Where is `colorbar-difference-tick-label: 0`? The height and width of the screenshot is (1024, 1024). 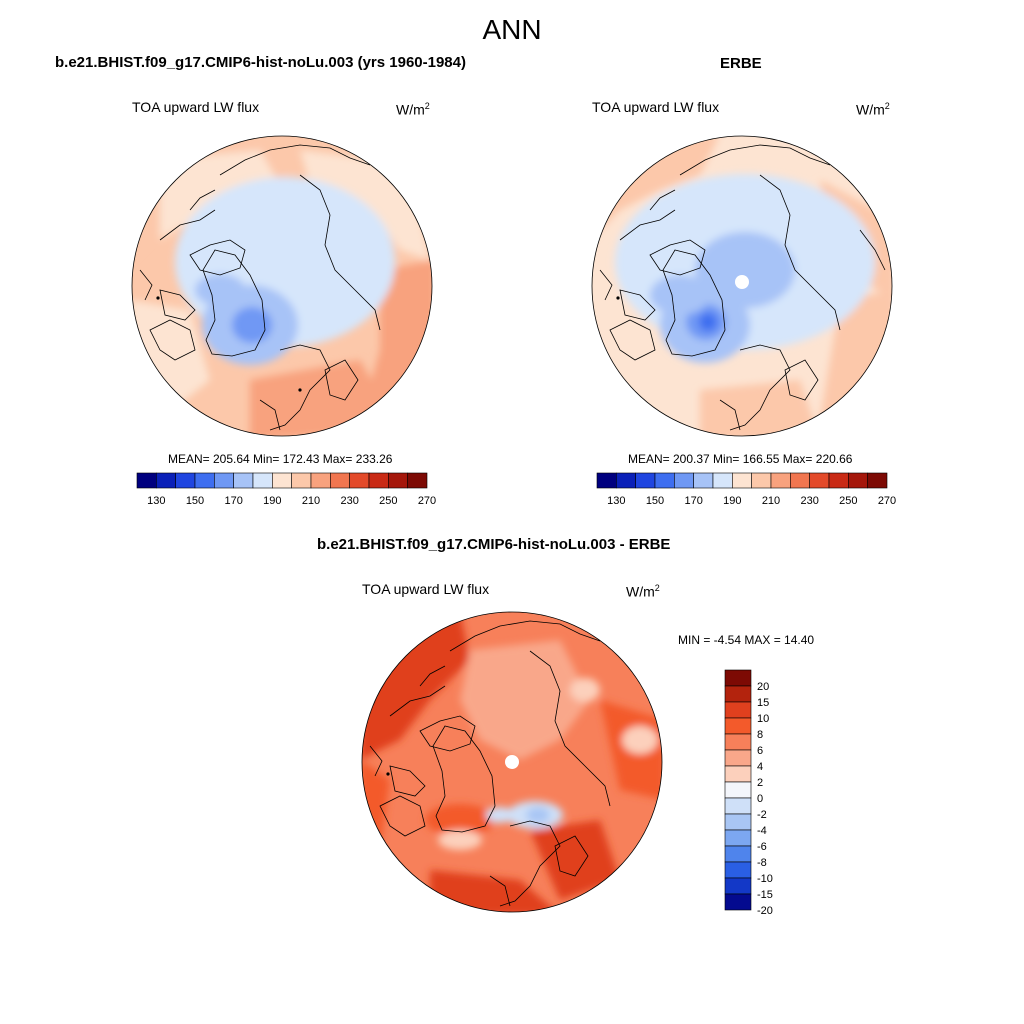 colorbar-difference-tick-label: 0 is located at coordinates (760, 799).